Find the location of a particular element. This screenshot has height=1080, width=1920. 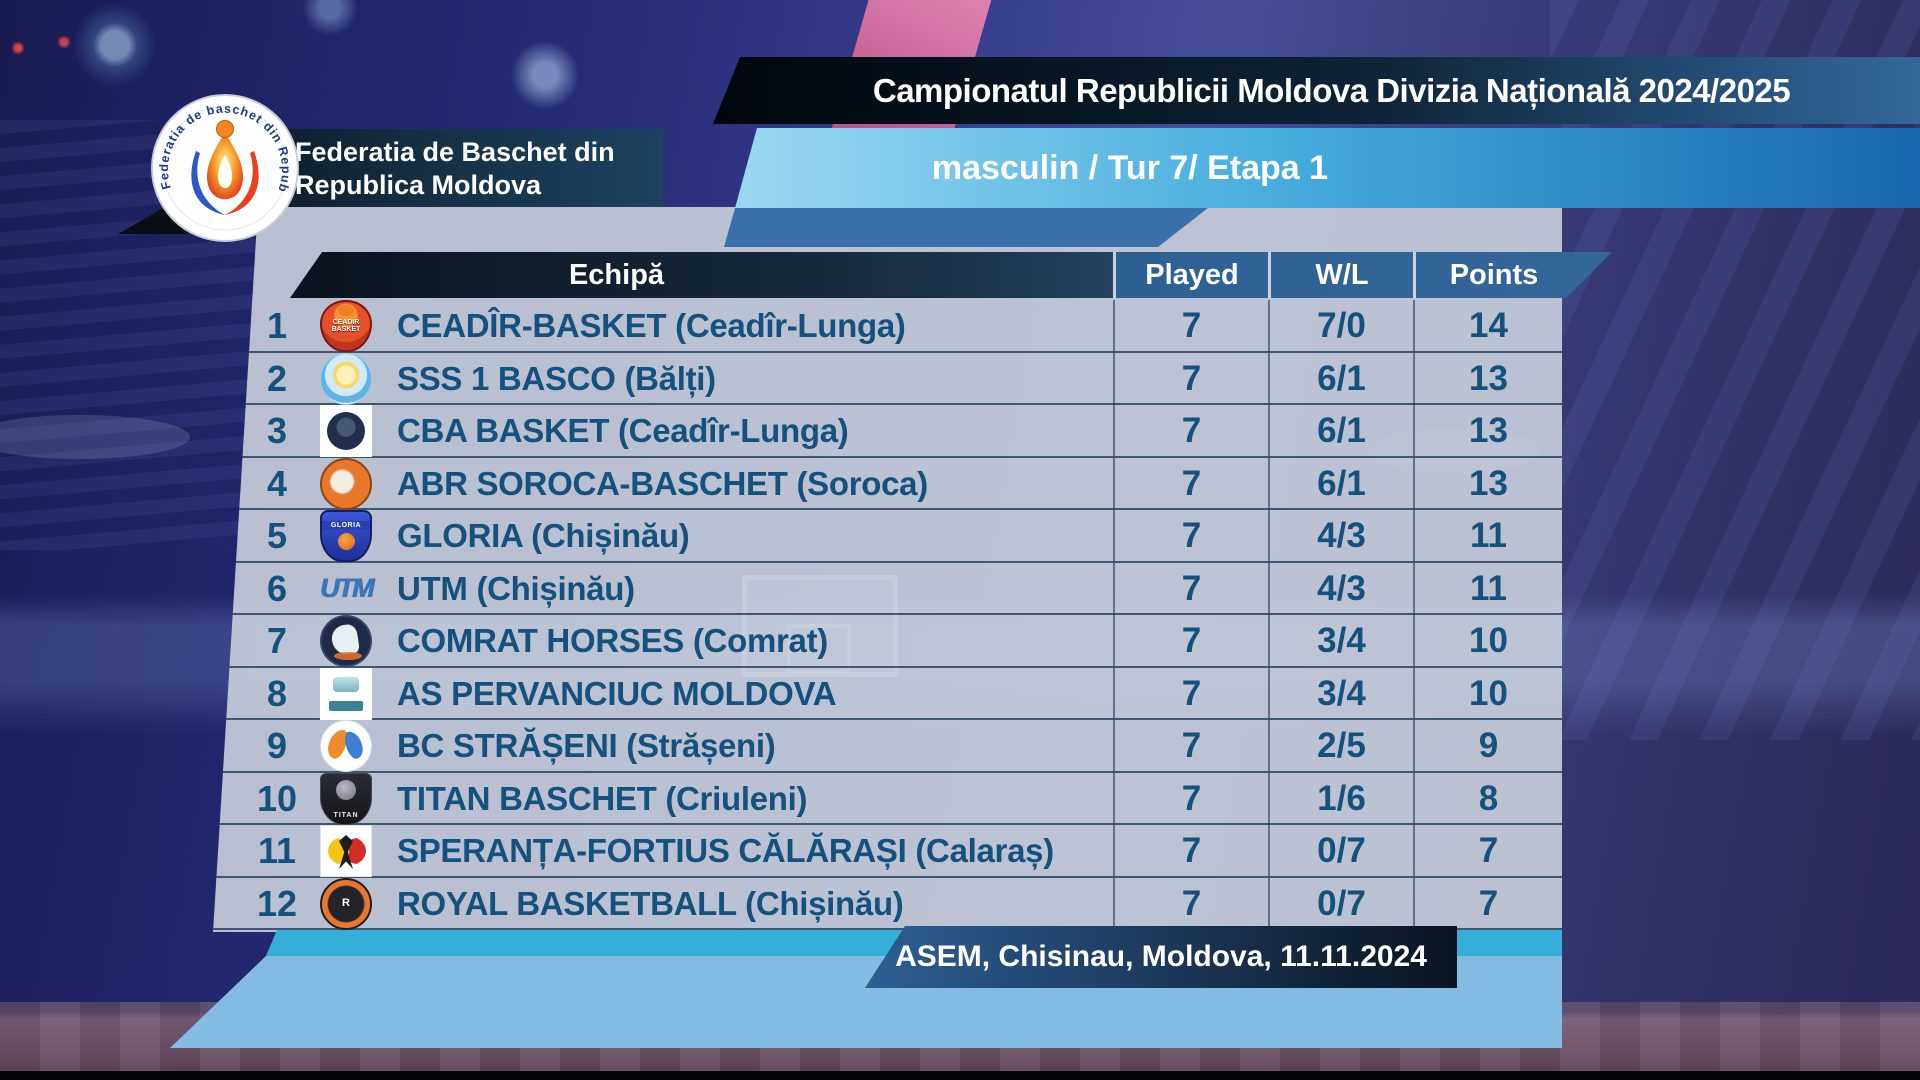

team-logo-titan-baschet: TITAN is located at coordinates (346, 798).